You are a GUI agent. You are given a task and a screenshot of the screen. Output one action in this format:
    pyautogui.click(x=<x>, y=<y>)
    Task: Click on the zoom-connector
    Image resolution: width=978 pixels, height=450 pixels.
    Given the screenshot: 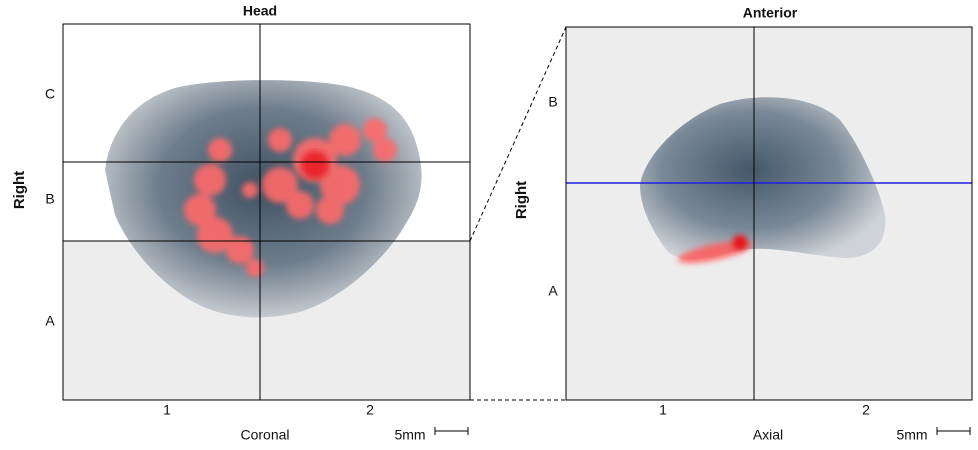 What is the action you would take?
    pyautogui.click(x=518, y=213)
    